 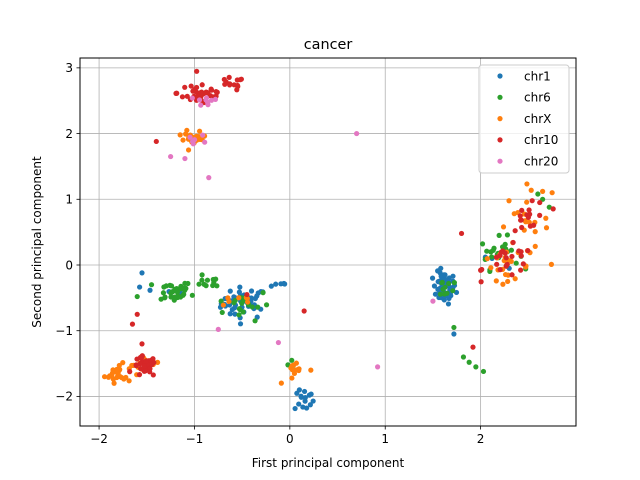 I want to click on y-tick-label: 2, so click(x=69, y=134).